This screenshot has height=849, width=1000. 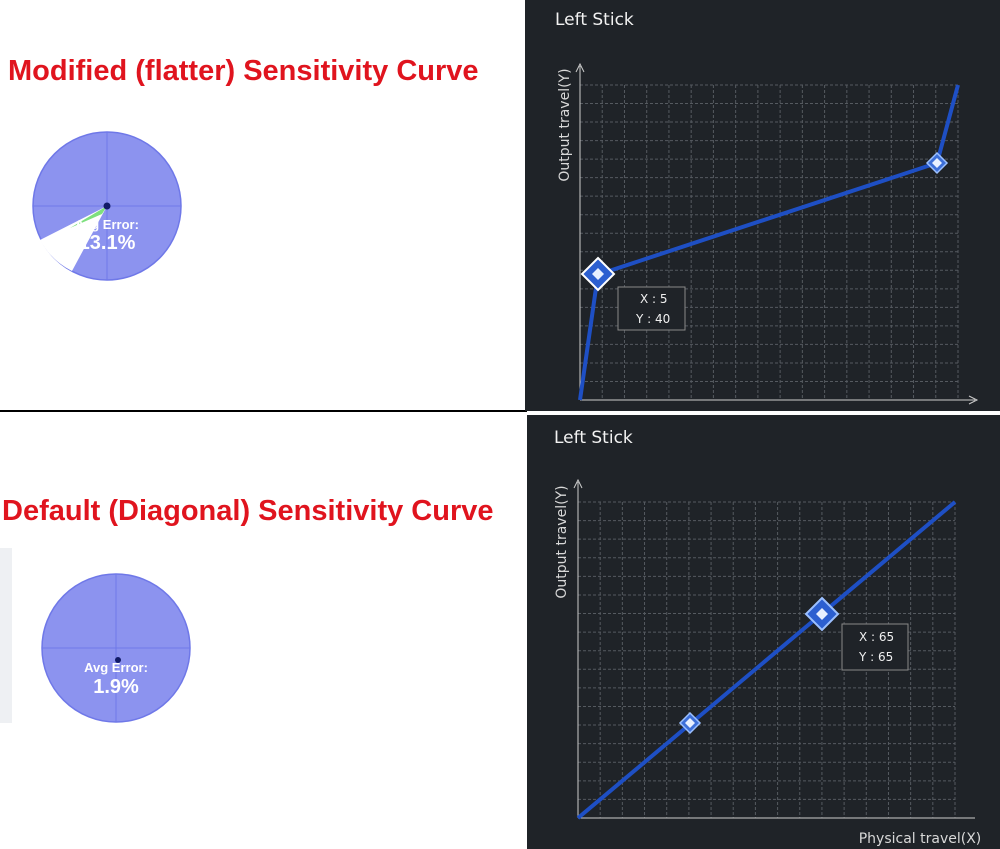 I want to click on x-axis-label: Physical travel(X), so click(x=920, y=839).